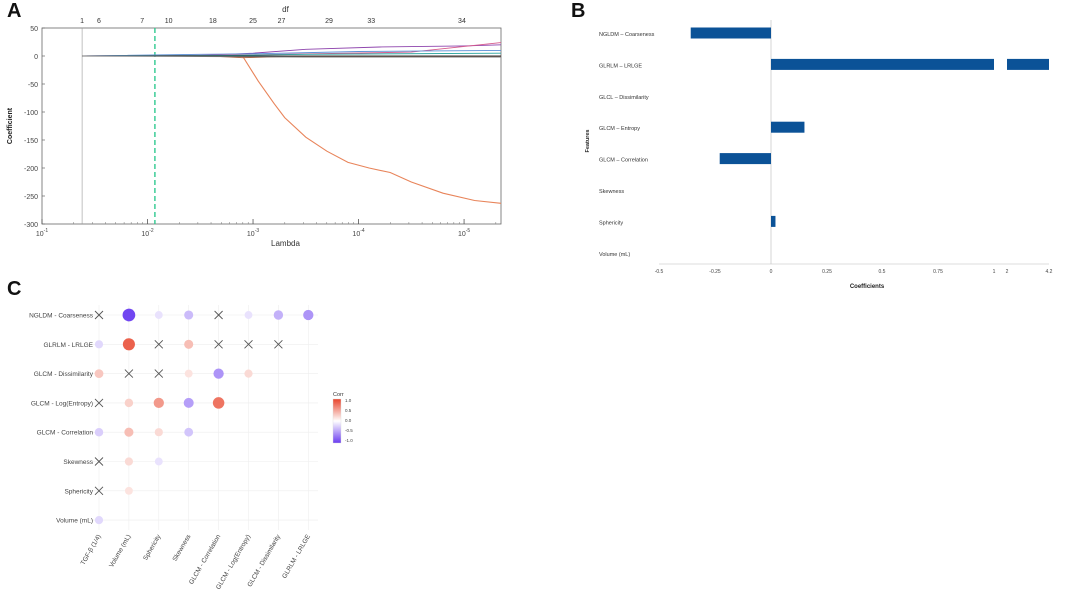 This screenshot has height=592, width=1065. I want to click on chart-b-category-label: NGLDM – Coarseness, so click(627, 35).